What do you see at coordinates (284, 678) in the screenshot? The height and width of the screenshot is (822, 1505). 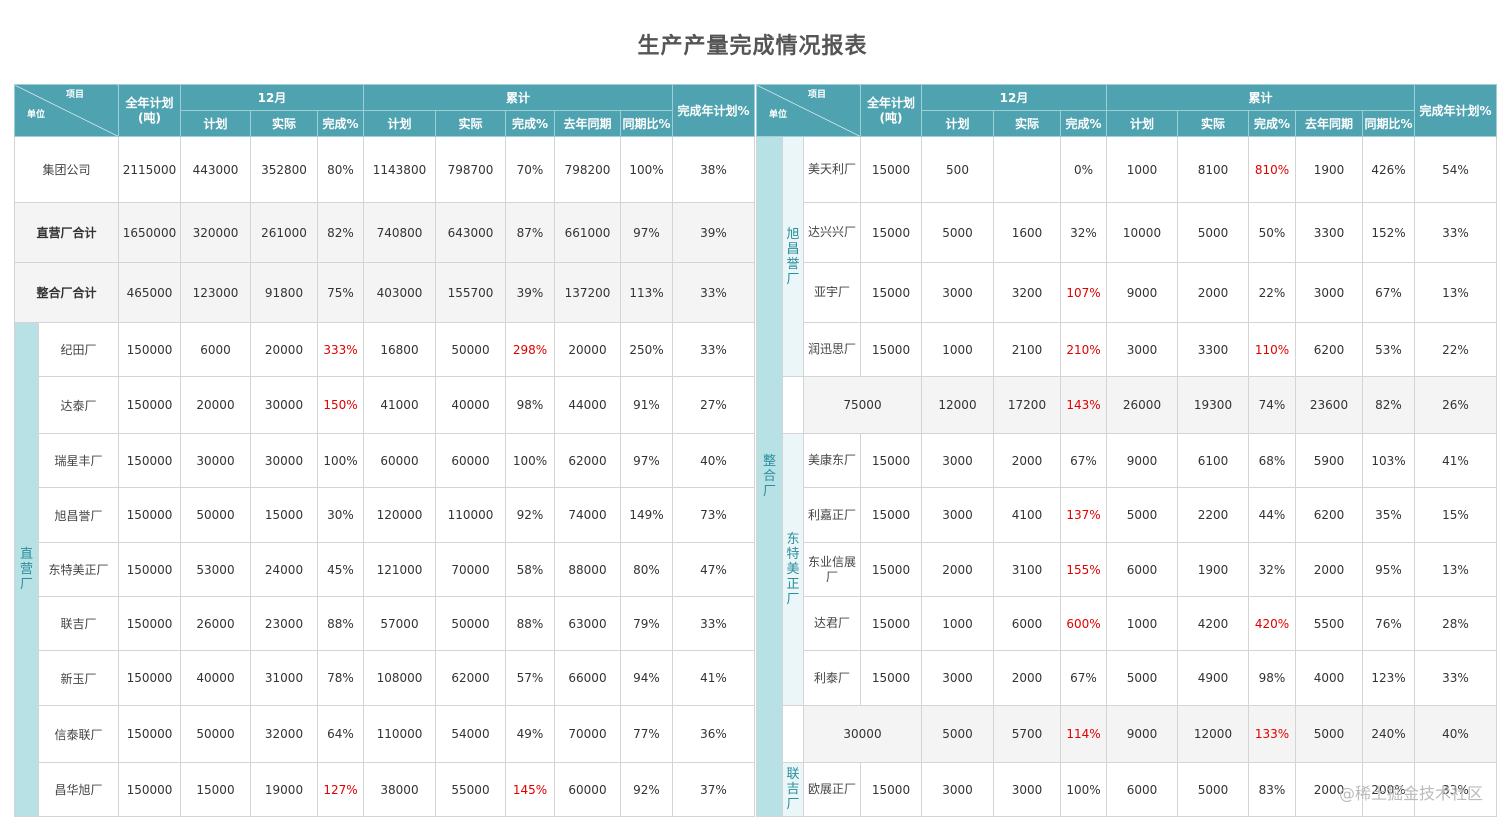 I see `value-cell: 31000` at bounding box center [284, 678].